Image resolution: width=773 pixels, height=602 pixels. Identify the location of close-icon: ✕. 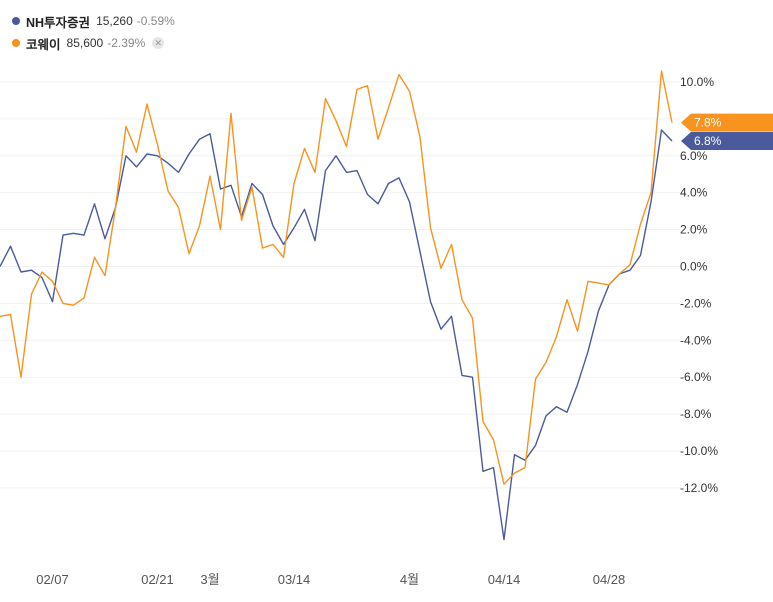
(158, 43).